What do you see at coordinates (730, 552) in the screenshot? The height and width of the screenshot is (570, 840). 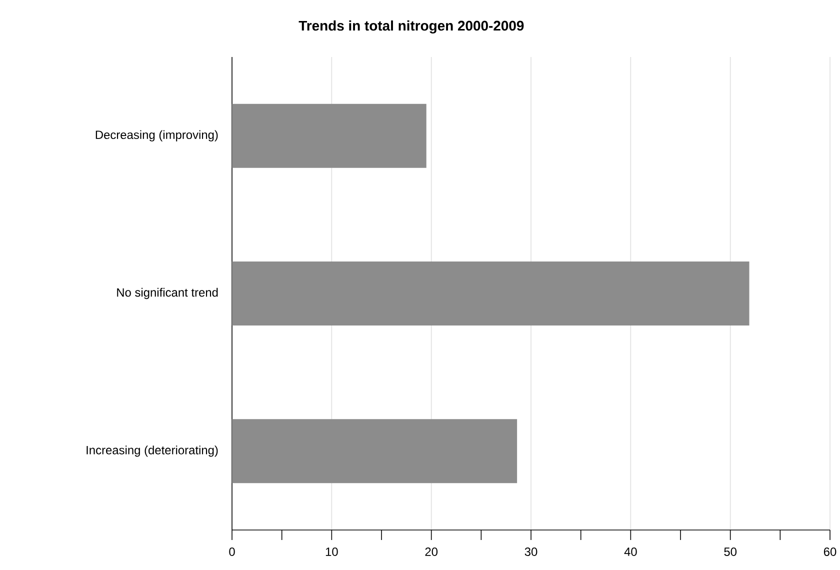 I see `x-tick-label: 50` at bounding box center [730, 552].